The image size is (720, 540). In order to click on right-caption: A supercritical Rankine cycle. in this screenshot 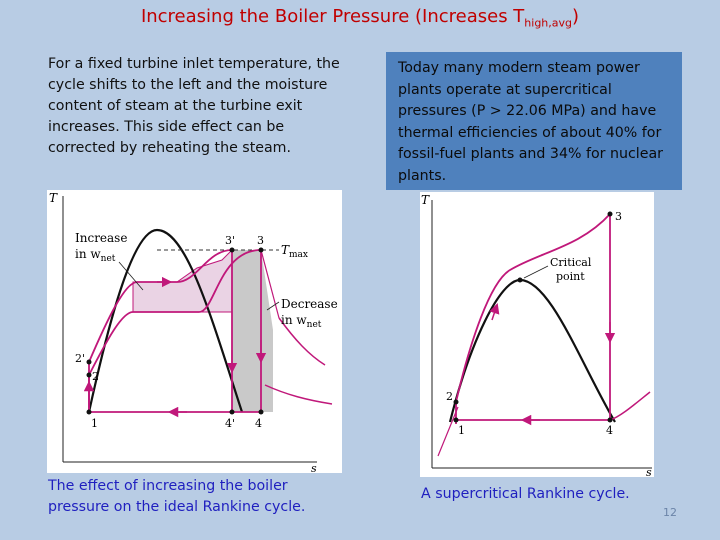, I will do `click(525, 494)`.